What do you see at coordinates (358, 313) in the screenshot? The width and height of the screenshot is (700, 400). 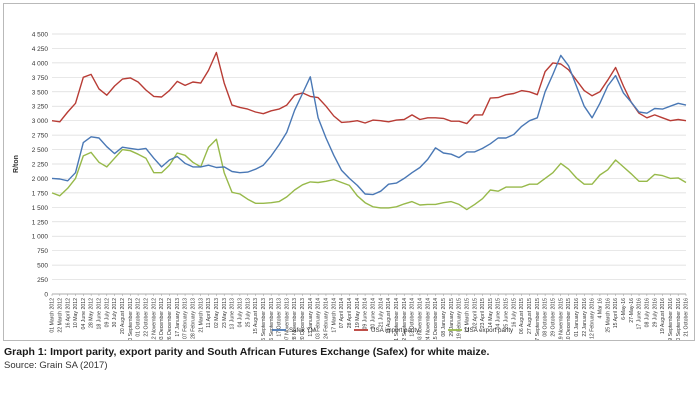 I see `x-tick-label: 19 May 2014` at bounding box center [358, 313].